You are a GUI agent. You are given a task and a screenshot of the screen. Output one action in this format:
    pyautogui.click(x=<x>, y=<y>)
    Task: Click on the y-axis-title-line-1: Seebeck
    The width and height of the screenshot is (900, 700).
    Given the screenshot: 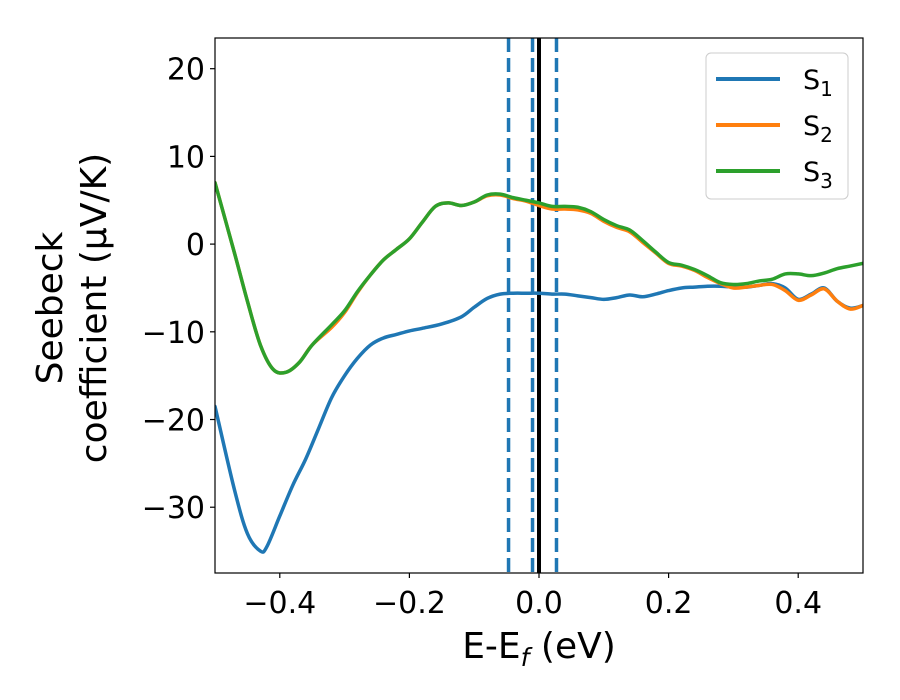 What is the action you would take?
    pyautogui.click(x=50, y=307)
    